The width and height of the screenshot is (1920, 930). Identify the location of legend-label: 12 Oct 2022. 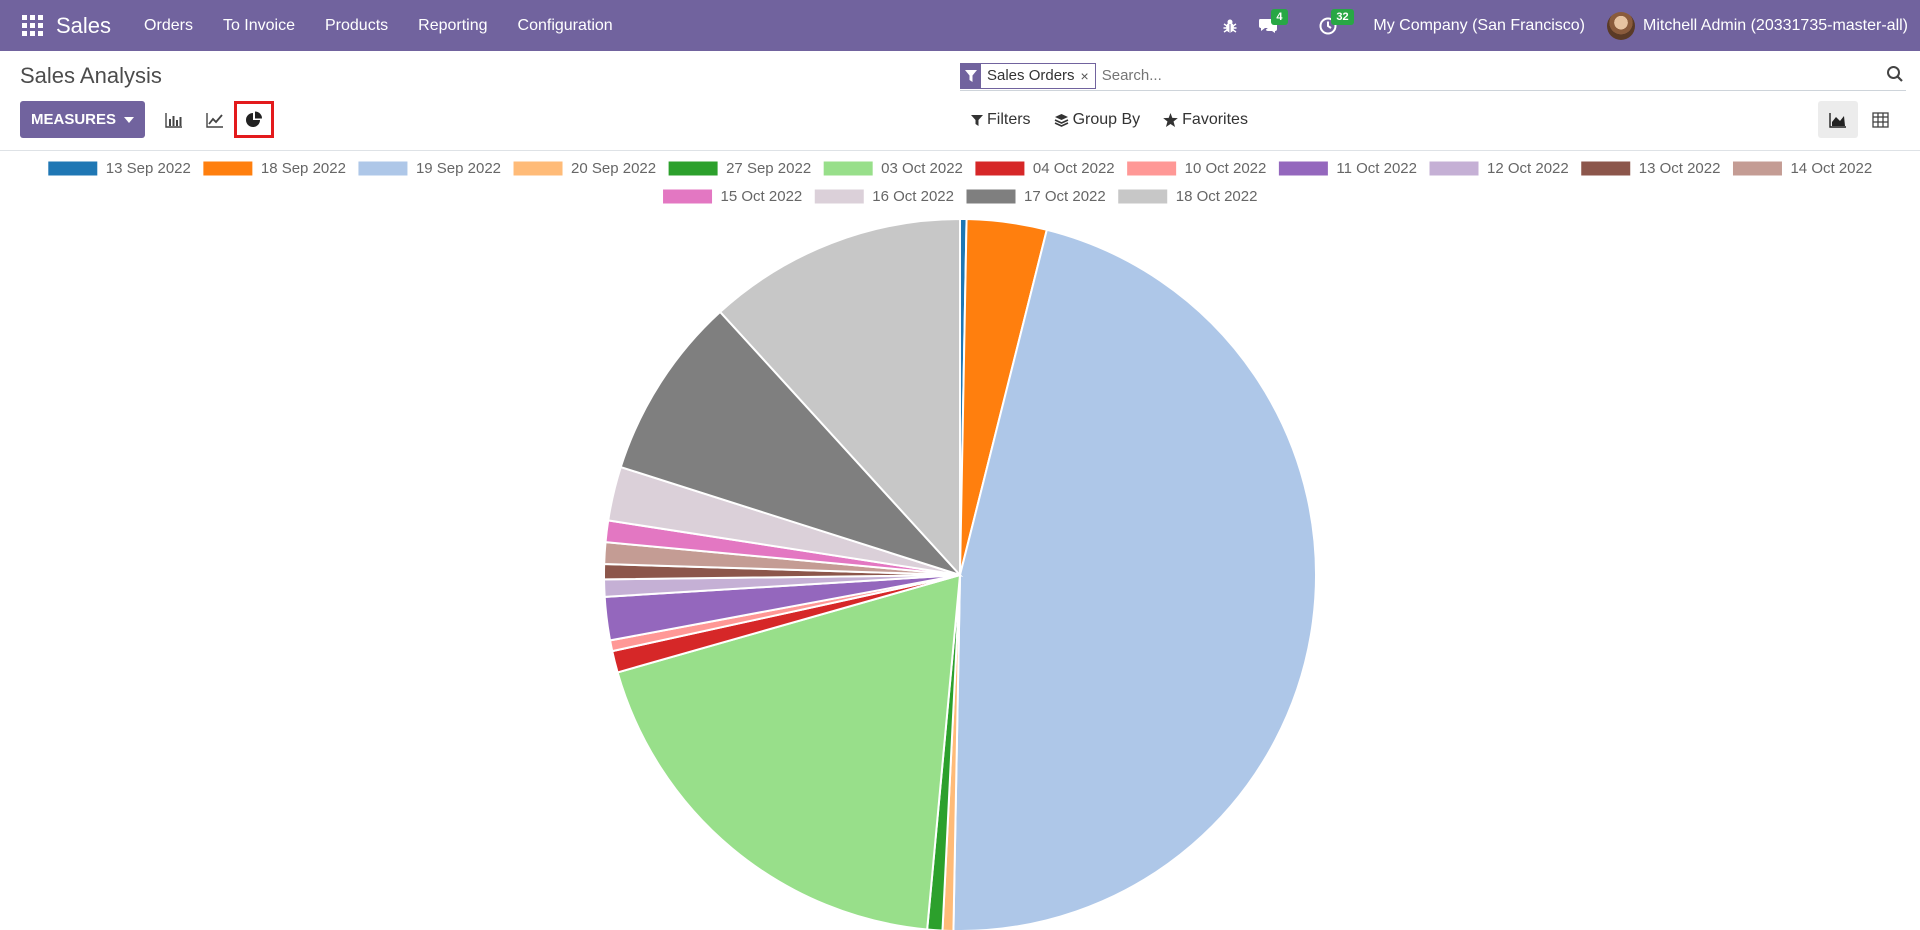
(1528, 168).